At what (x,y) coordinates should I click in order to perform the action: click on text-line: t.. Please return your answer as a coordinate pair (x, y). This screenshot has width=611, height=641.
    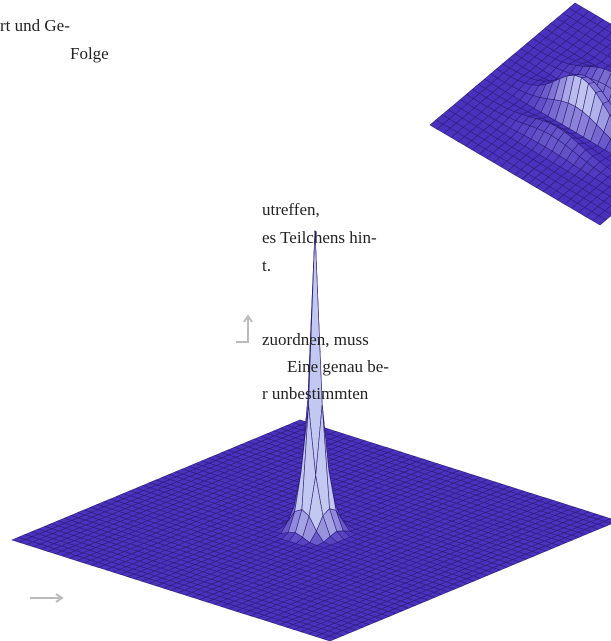
    Looking at the image, I should click on (266, 265).